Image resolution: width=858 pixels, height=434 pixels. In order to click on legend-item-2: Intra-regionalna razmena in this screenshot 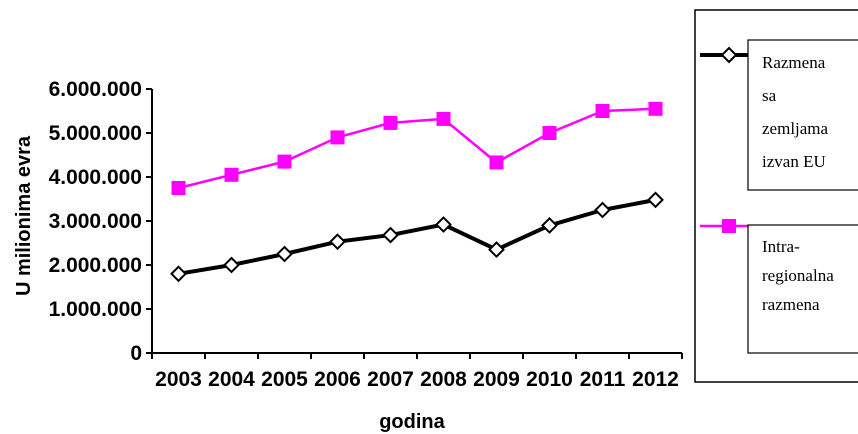, I will do `click(779, 286)`.